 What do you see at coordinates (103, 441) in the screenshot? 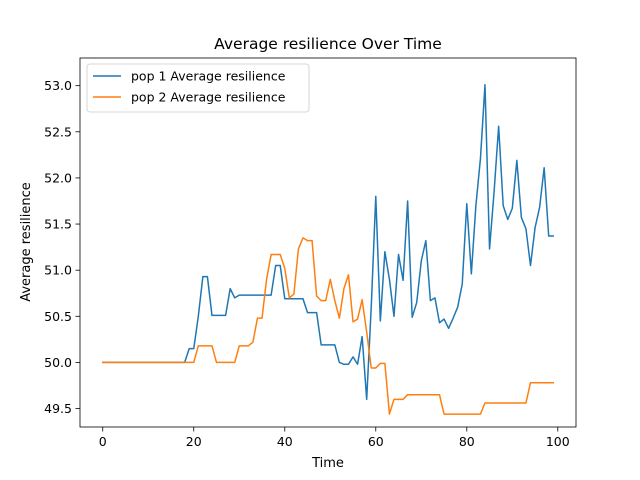
I see `x-tick-label: 0` at bounding box center [103, 441].